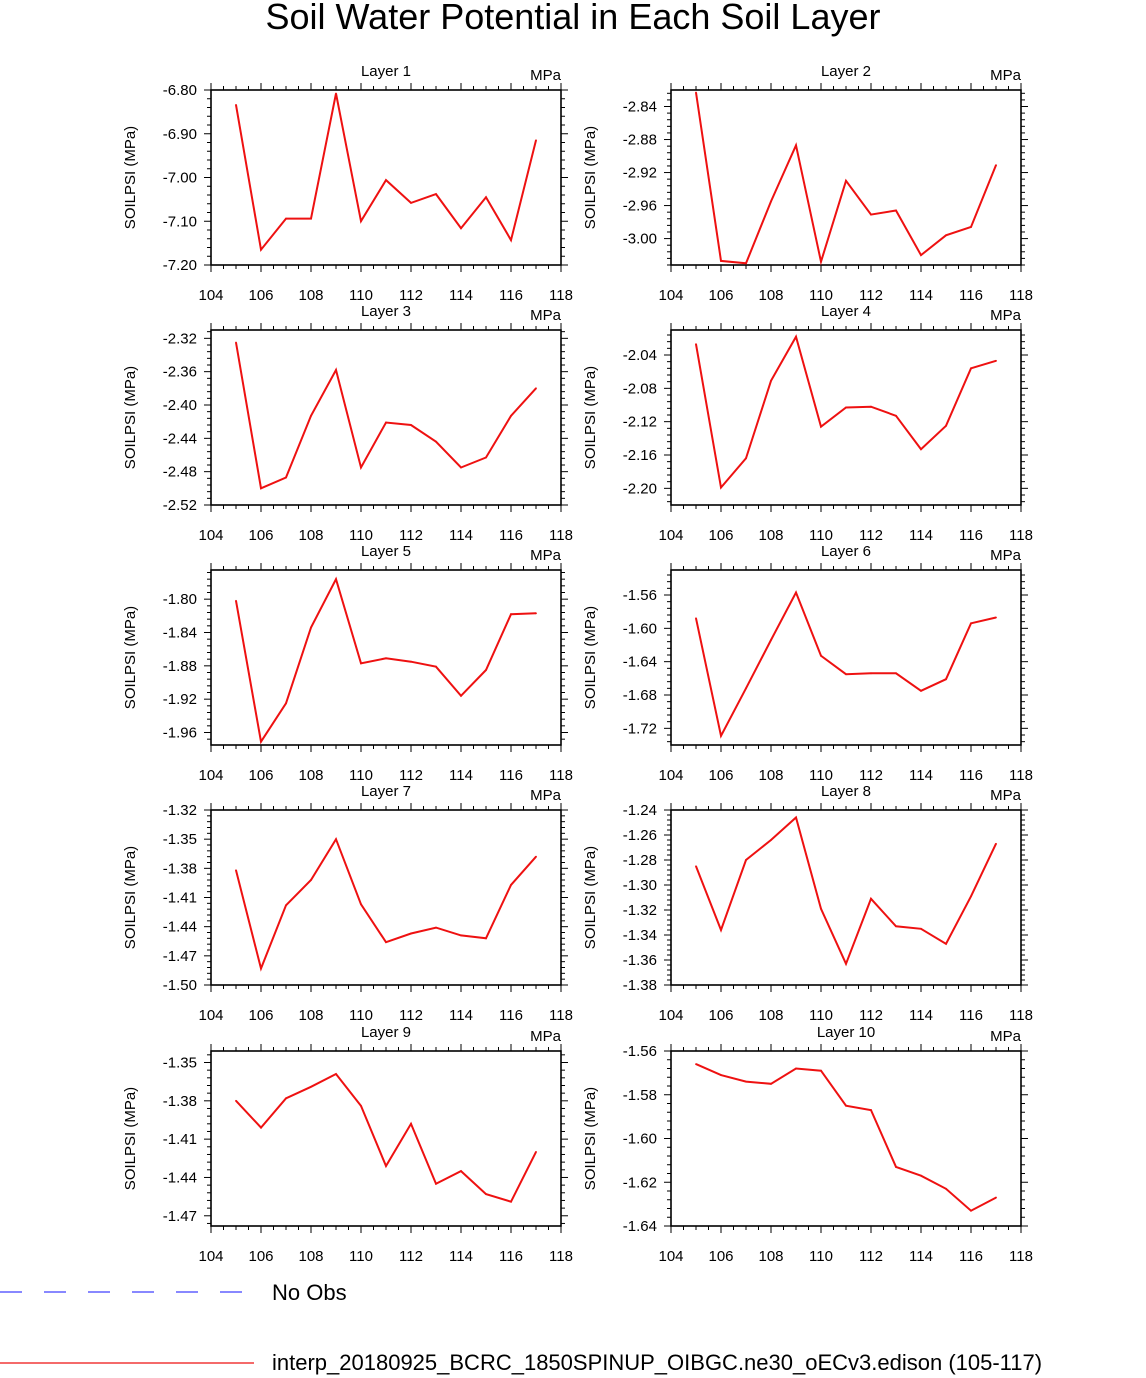 The image size is (1146, 1378). I want to click on y-tick-label: -2.20, so click(640, 488).